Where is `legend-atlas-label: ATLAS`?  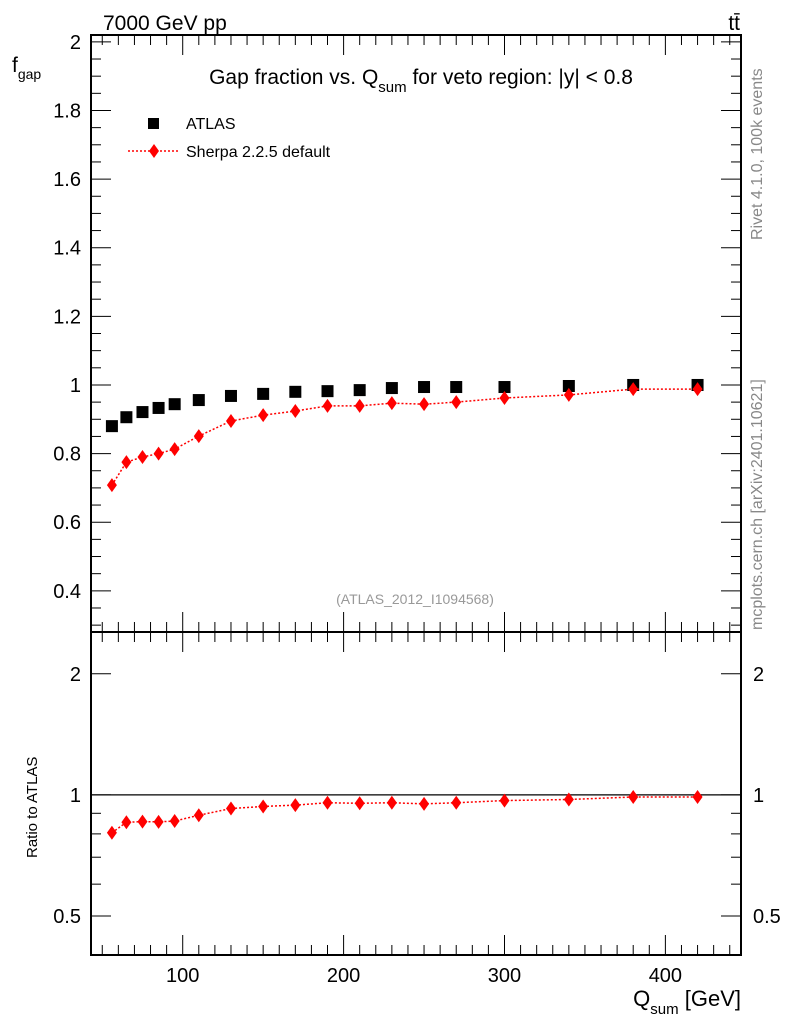
legend-atlas-label: ATLAS is located at coordinates (211, 124).